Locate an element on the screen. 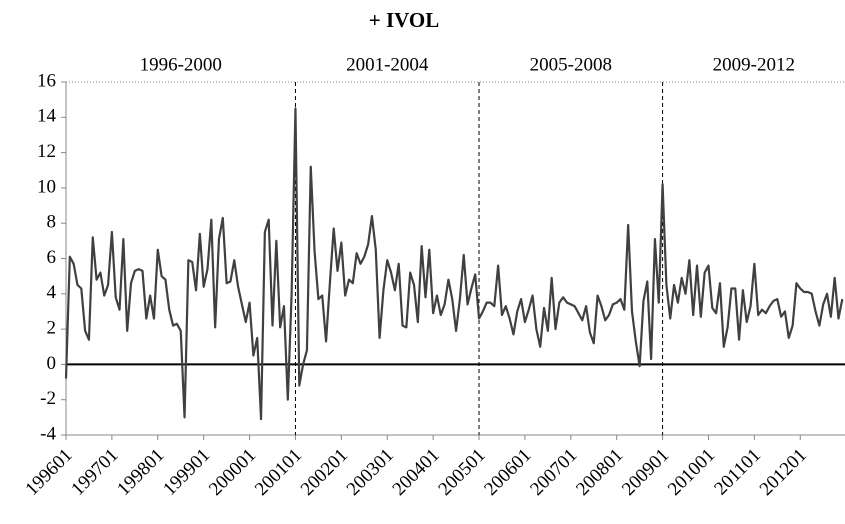  x-tick-label: 199801 is located at coordinates (140, 472).